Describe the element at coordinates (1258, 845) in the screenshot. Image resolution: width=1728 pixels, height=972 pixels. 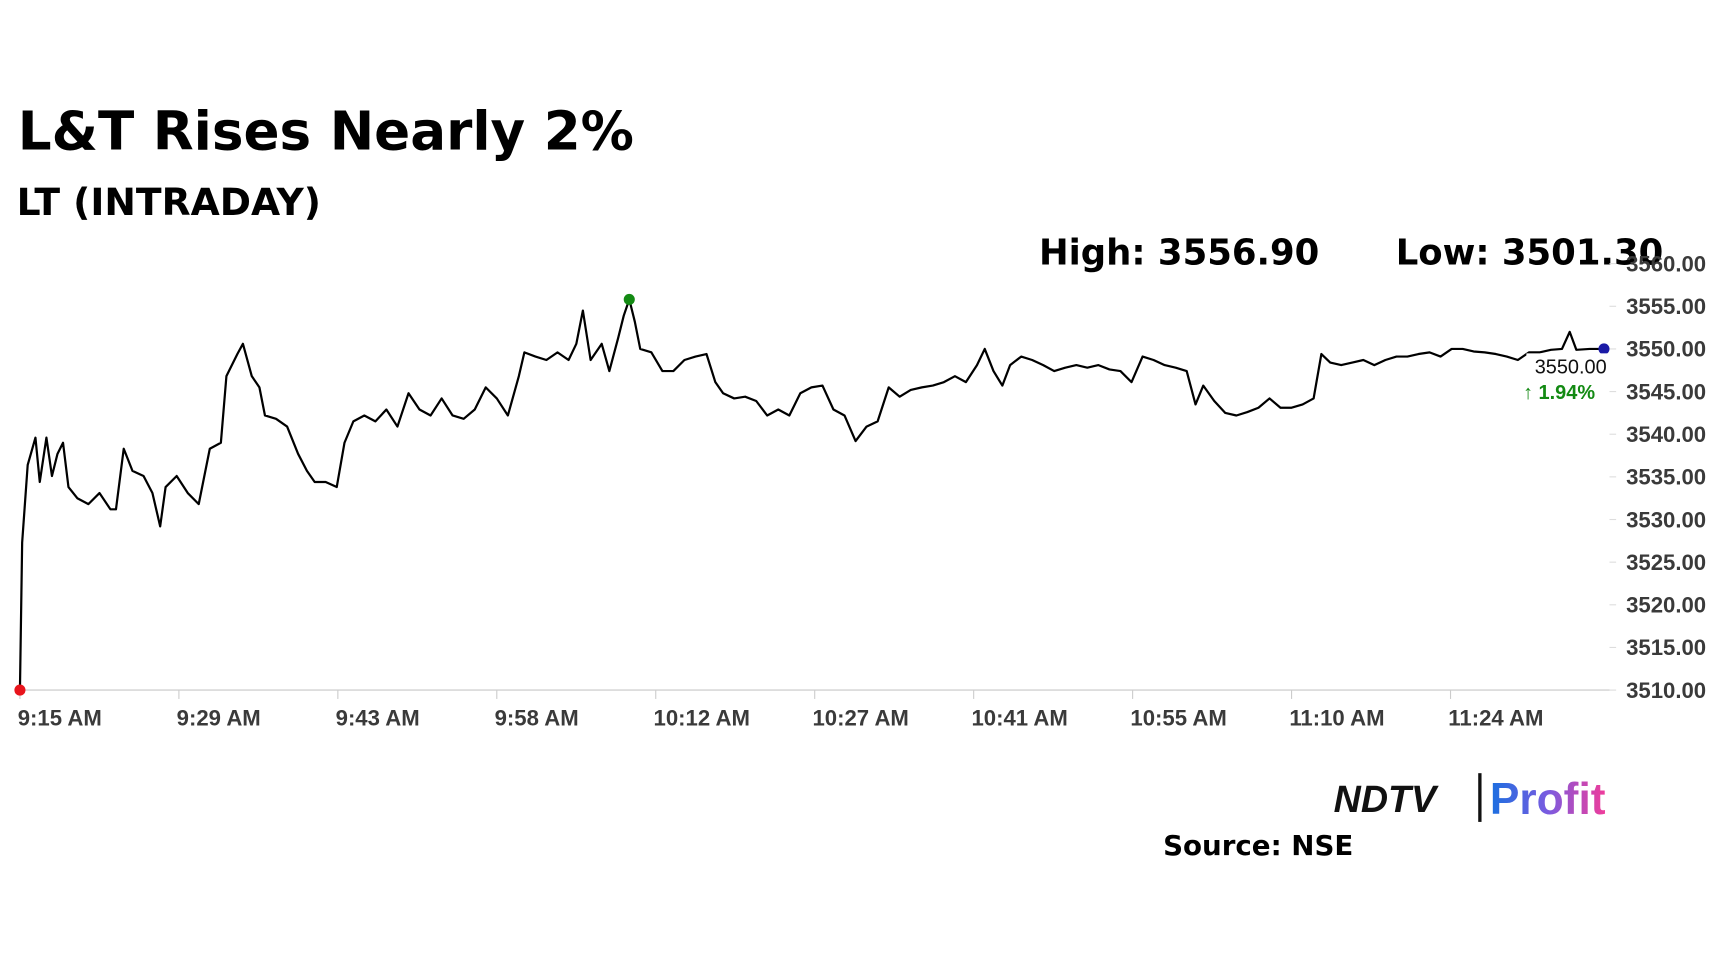
I see `source: Source: NSE` at that location.